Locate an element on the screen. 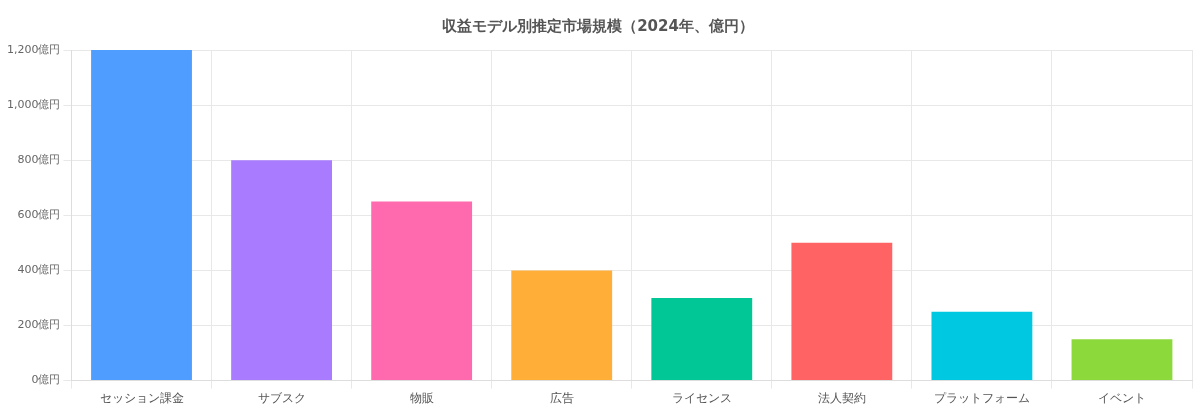 The height and width of the screenshot is (413, 1200). x-tick-label: プラットフォーム is located at coordinates (981, 397).